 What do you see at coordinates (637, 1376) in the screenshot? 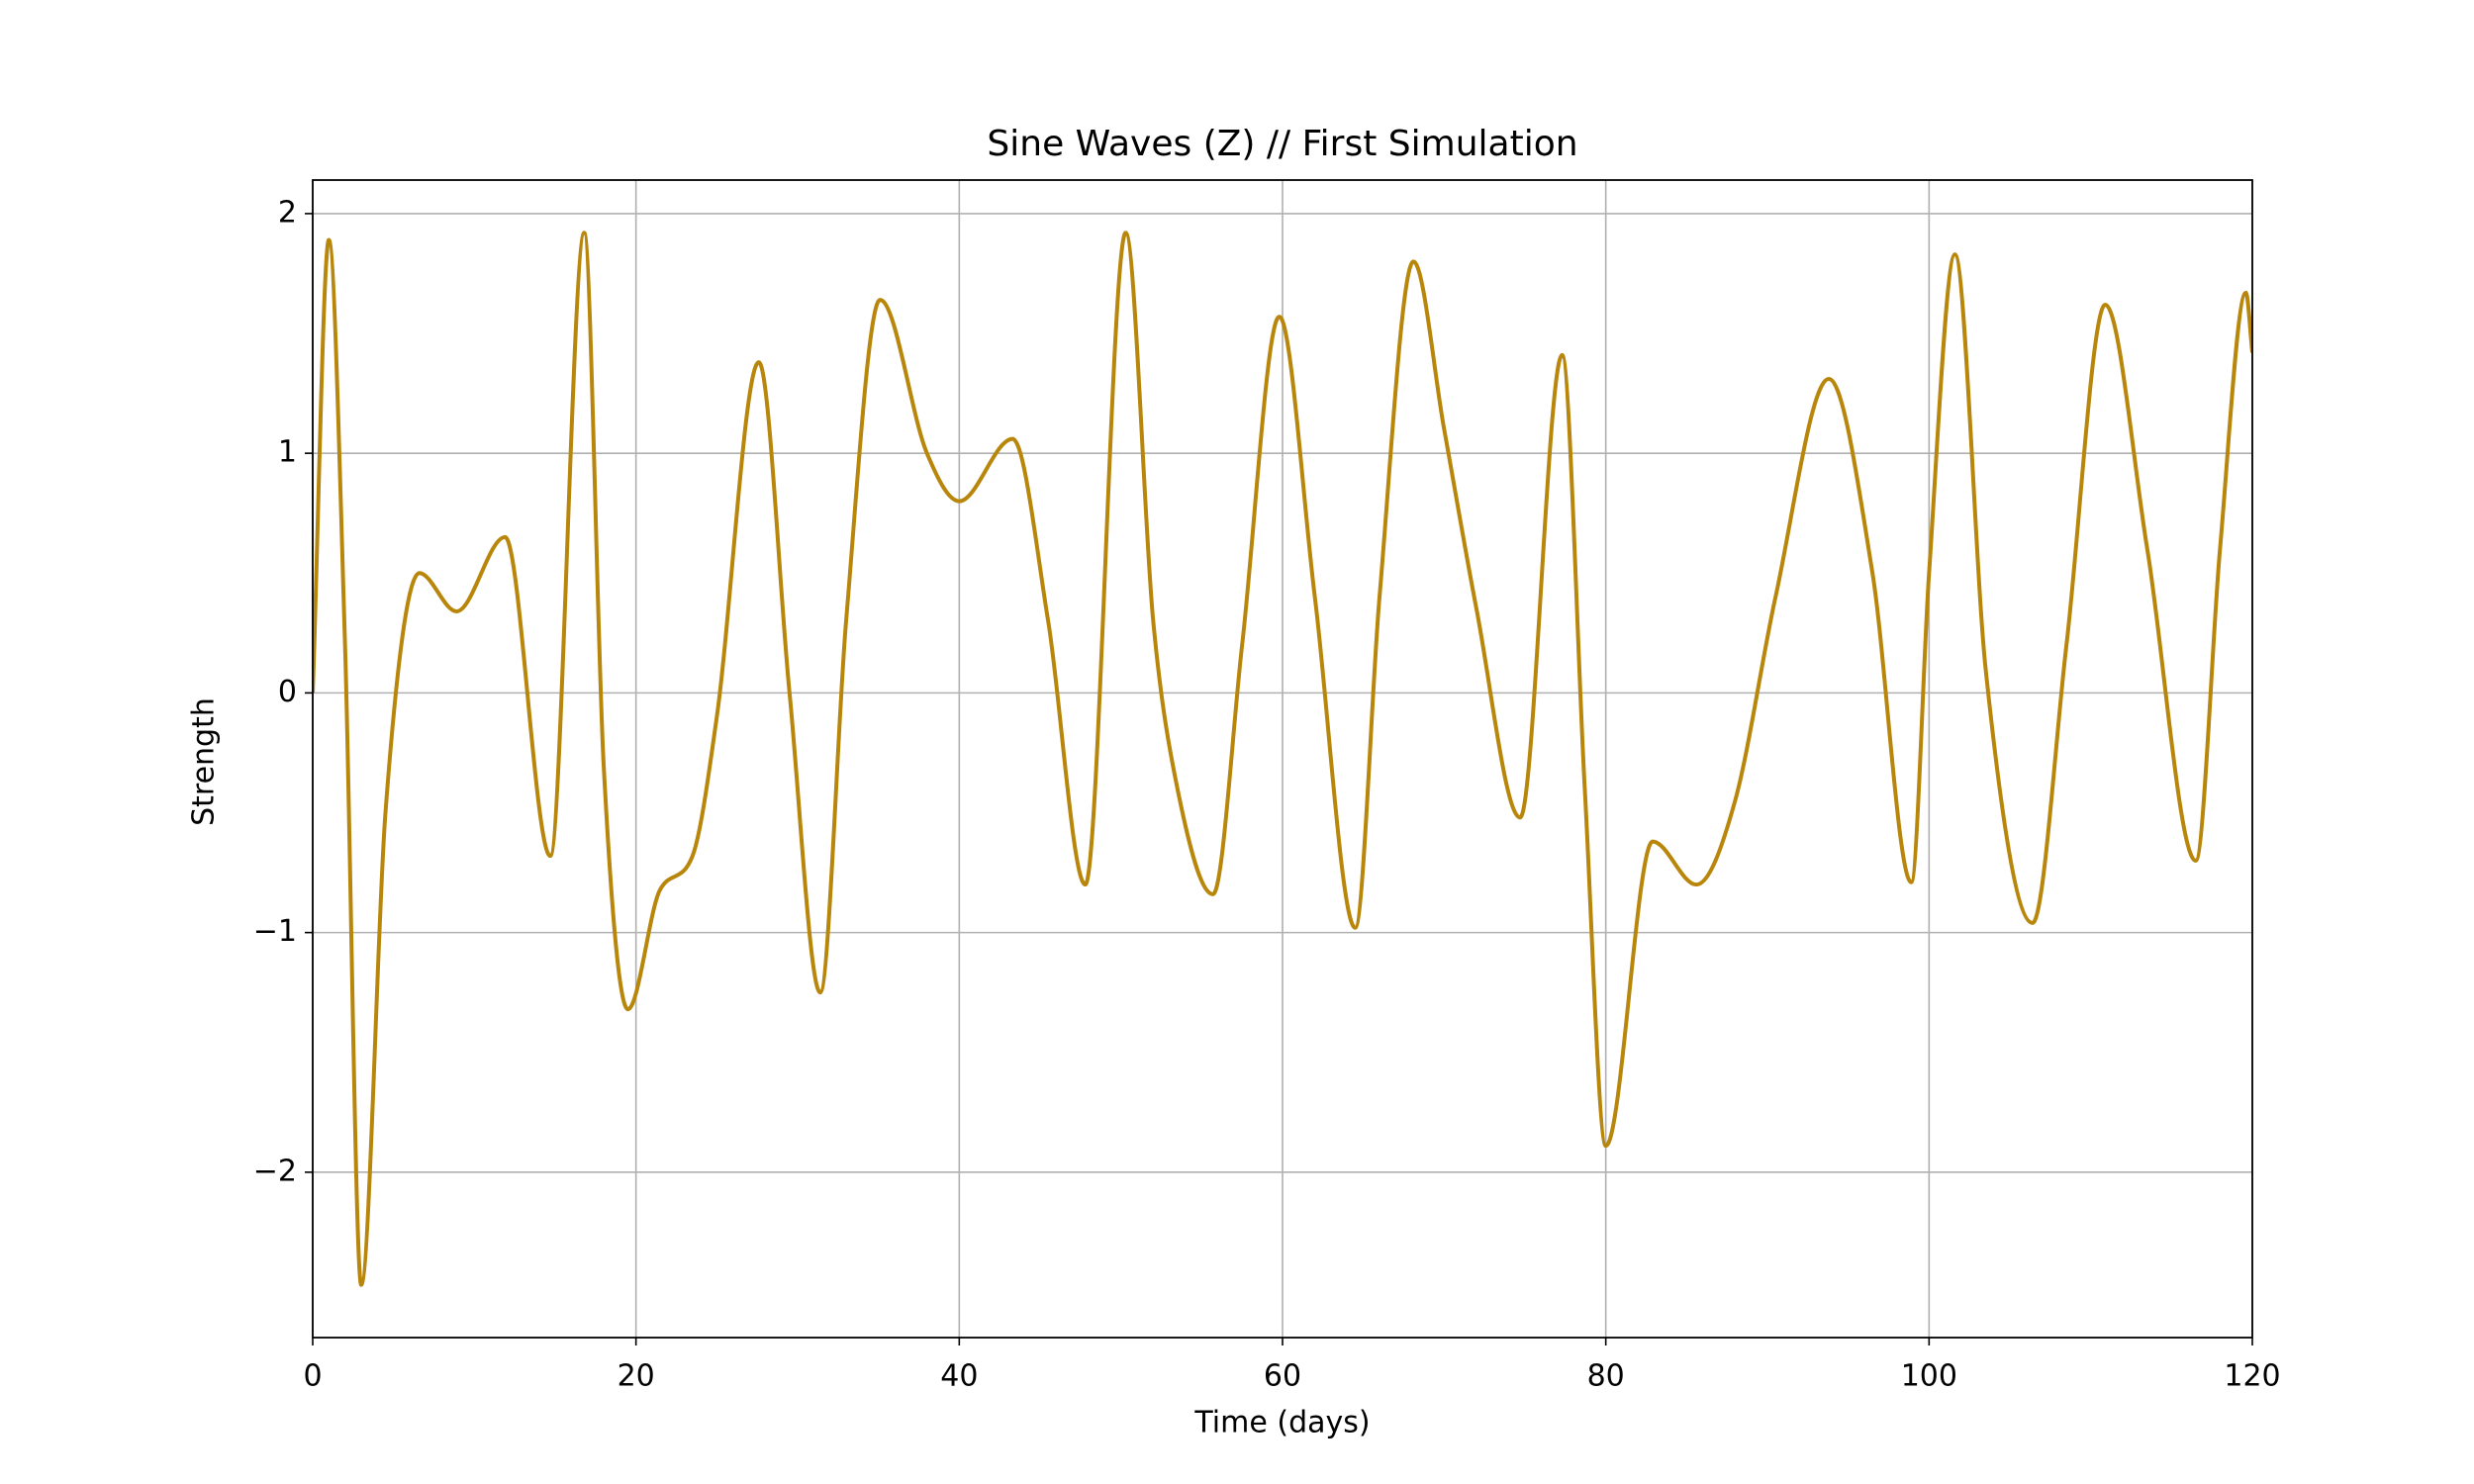
I see `x-tick-label: 20` at bounding box center [637, 1376].